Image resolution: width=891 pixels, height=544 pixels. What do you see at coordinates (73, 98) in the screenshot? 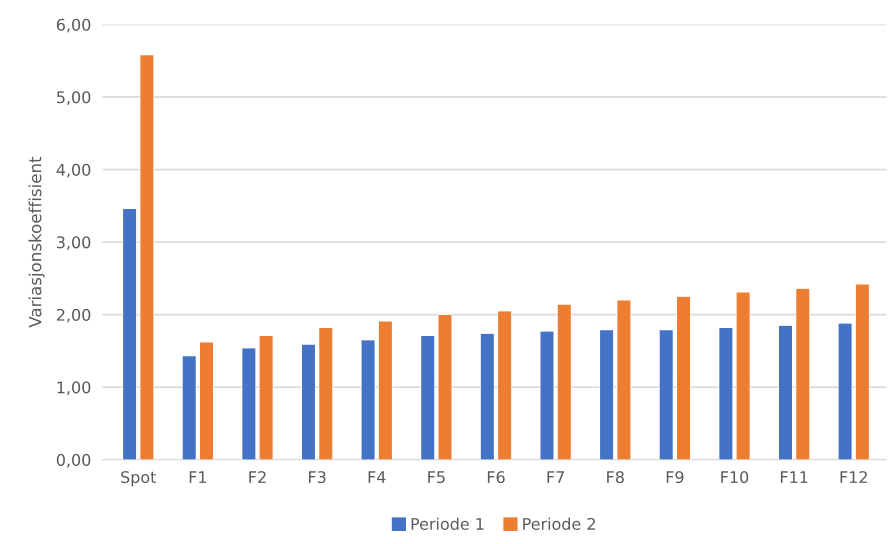
I see `y-tick-label: 5,00` at bounding box center [73, 98].